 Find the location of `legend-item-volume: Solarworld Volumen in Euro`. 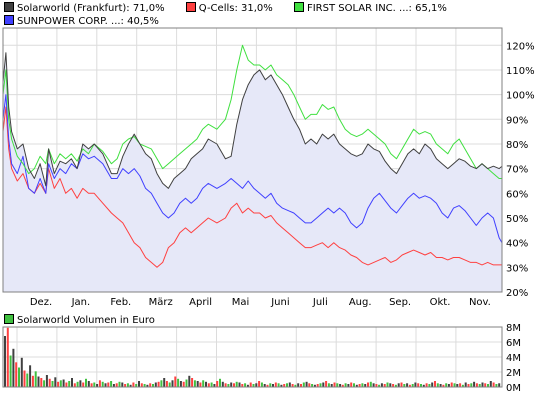

legend-item-volume: Solarworld Volumen in Euro is located at coordinates (79, 320).